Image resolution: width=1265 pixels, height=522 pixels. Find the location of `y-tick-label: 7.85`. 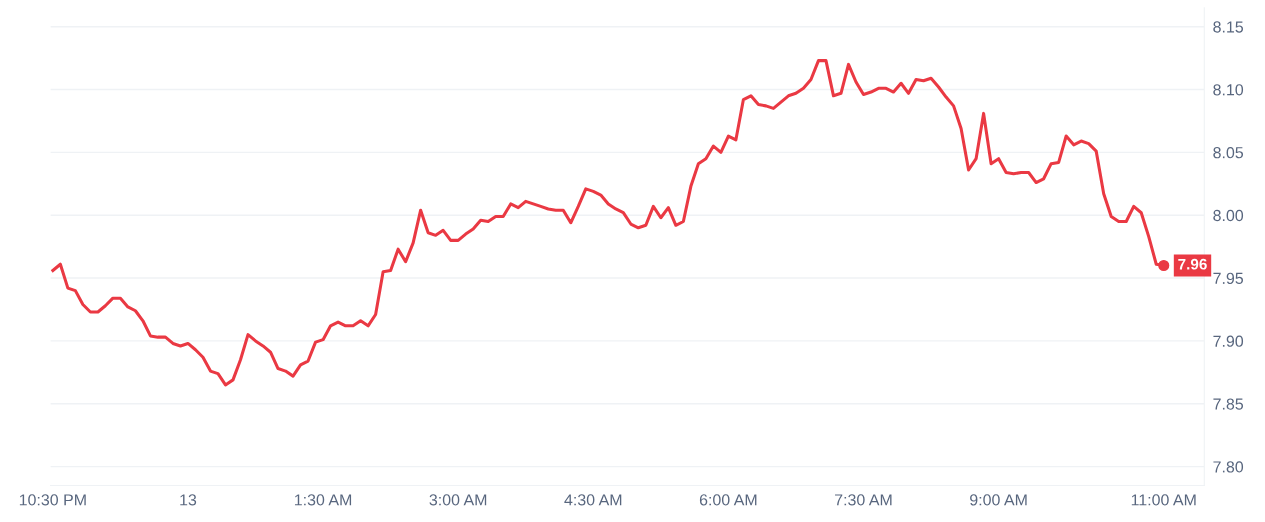

y-tick-label: 7.85 is located at coordinates (1228, 404).